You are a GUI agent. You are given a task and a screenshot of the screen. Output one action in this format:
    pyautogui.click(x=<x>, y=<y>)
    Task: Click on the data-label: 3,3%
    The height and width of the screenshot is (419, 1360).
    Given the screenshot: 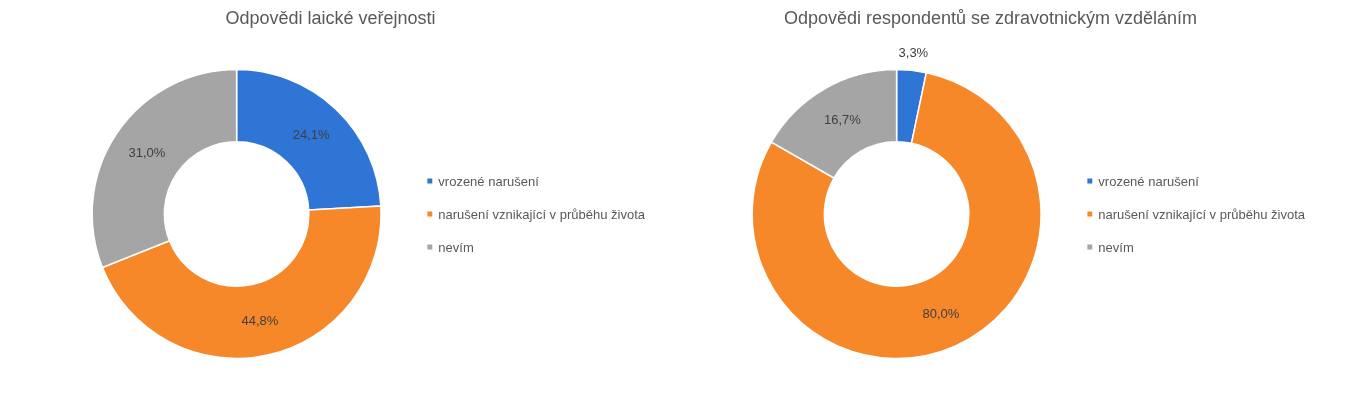 What is the action you would take?
    pyautogui.click(x=913, y=52)
    